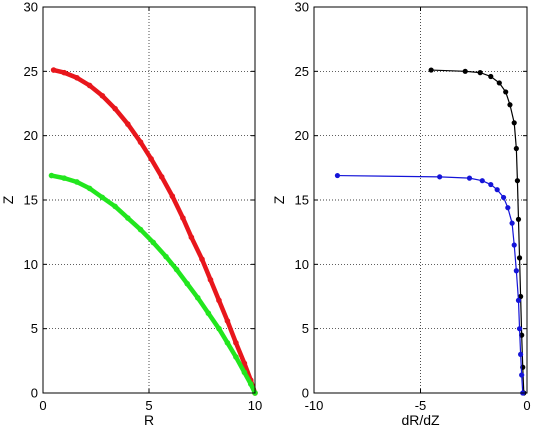  I want to click on left-chart-ytick-label: 15, so click(31, 200).